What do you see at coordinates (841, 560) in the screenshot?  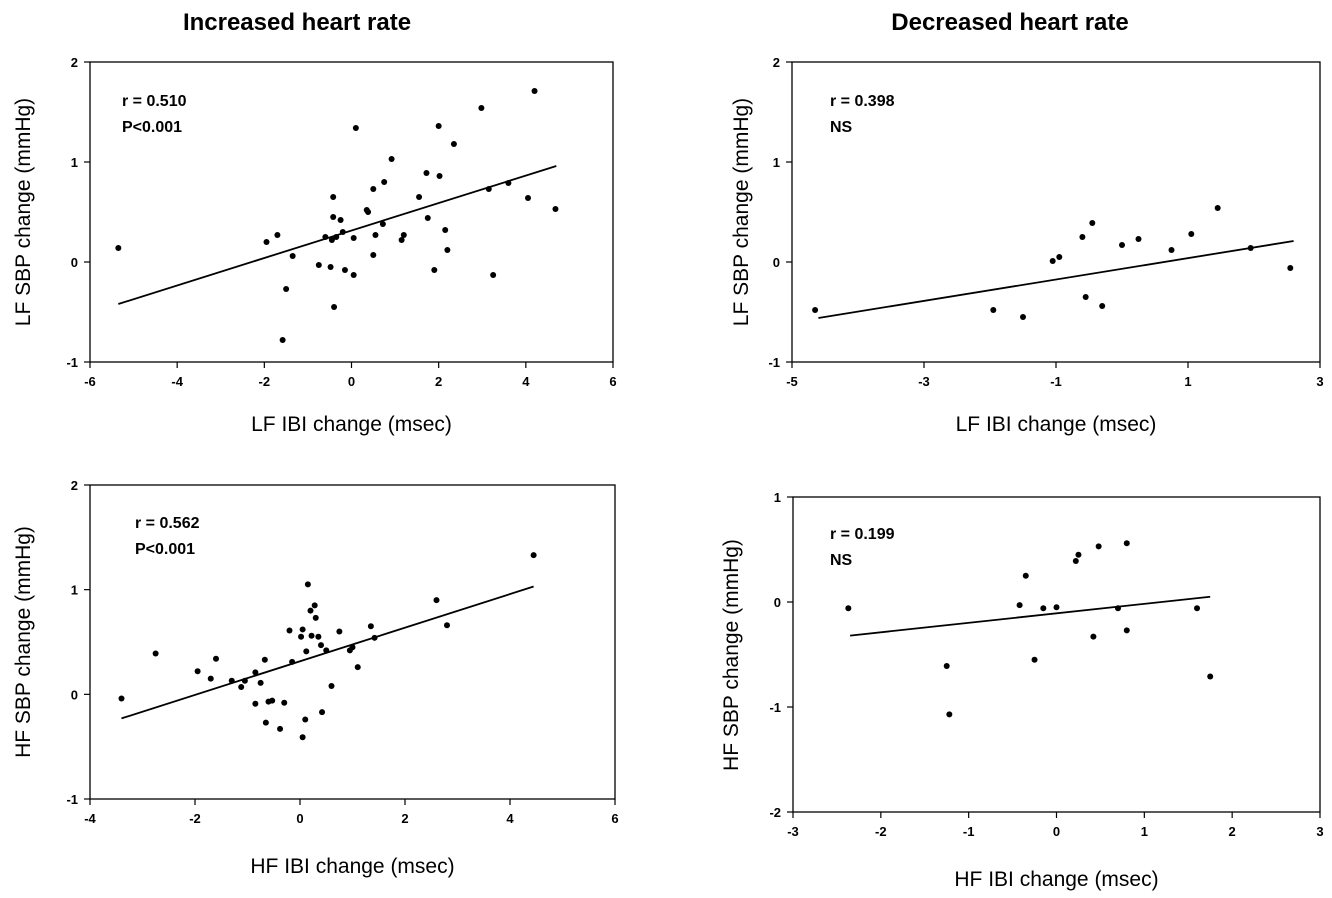 I see `significance-annotation: NS` at bounding box center [841, 560].